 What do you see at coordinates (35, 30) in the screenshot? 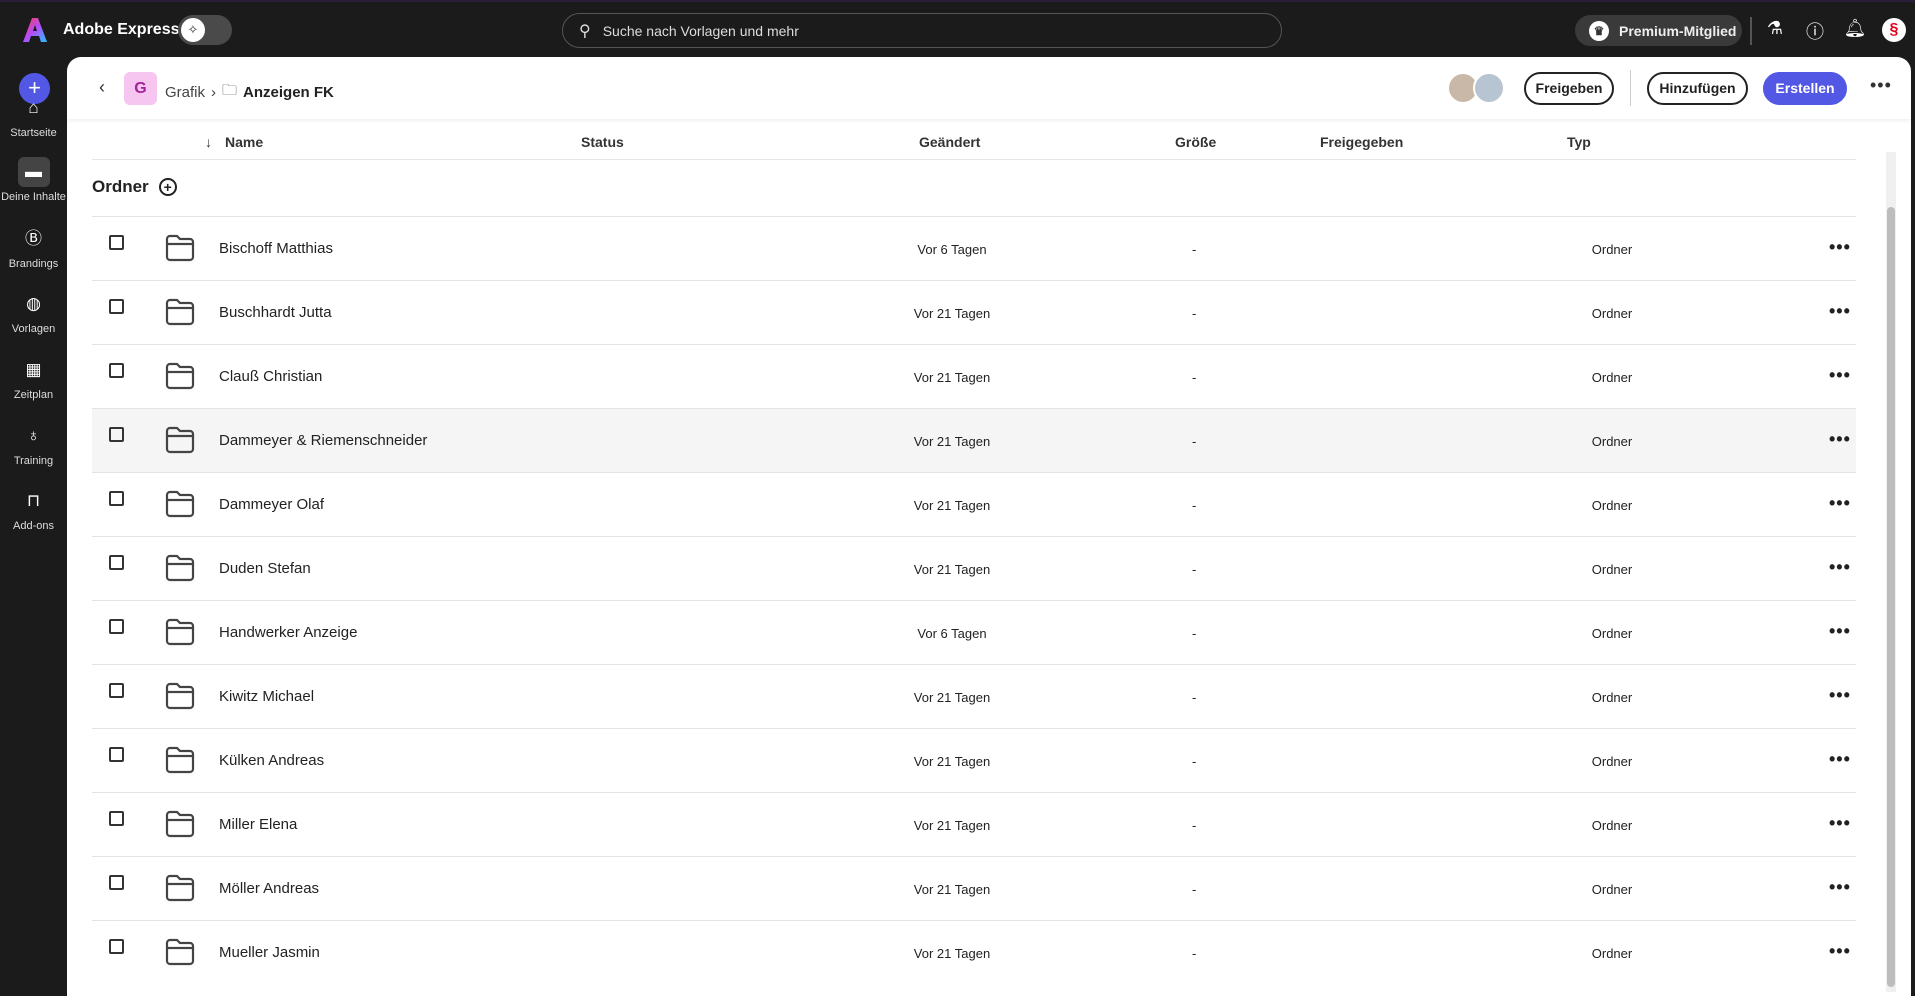
I see `adobe-express-logo` at bounding box center [35, 30].